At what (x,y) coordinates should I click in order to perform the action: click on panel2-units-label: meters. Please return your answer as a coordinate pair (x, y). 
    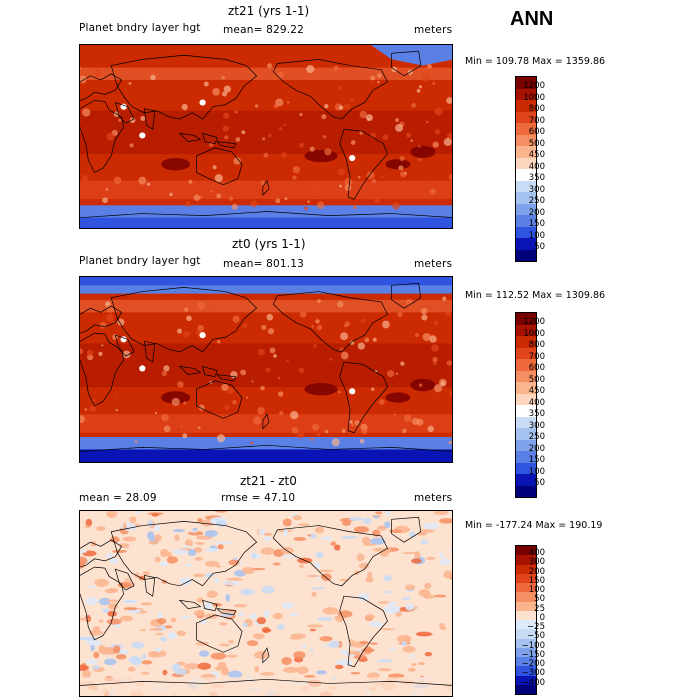
    Looking at the image, I should click on (433, 264).